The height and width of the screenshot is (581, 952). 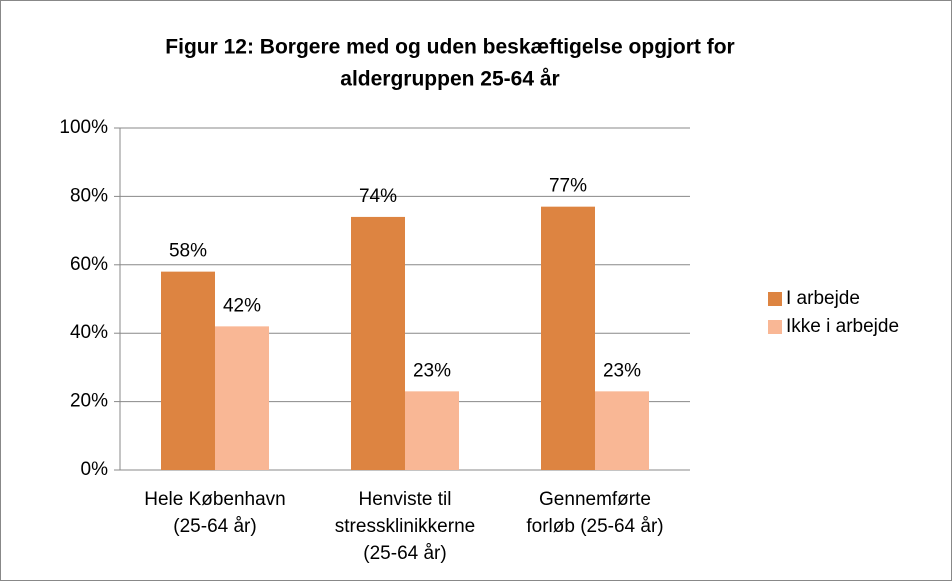 What do you see at coordinates (89, 264) in the screenshot?
I see `y-tick-label: 60%` at bounding box center [89, 264].